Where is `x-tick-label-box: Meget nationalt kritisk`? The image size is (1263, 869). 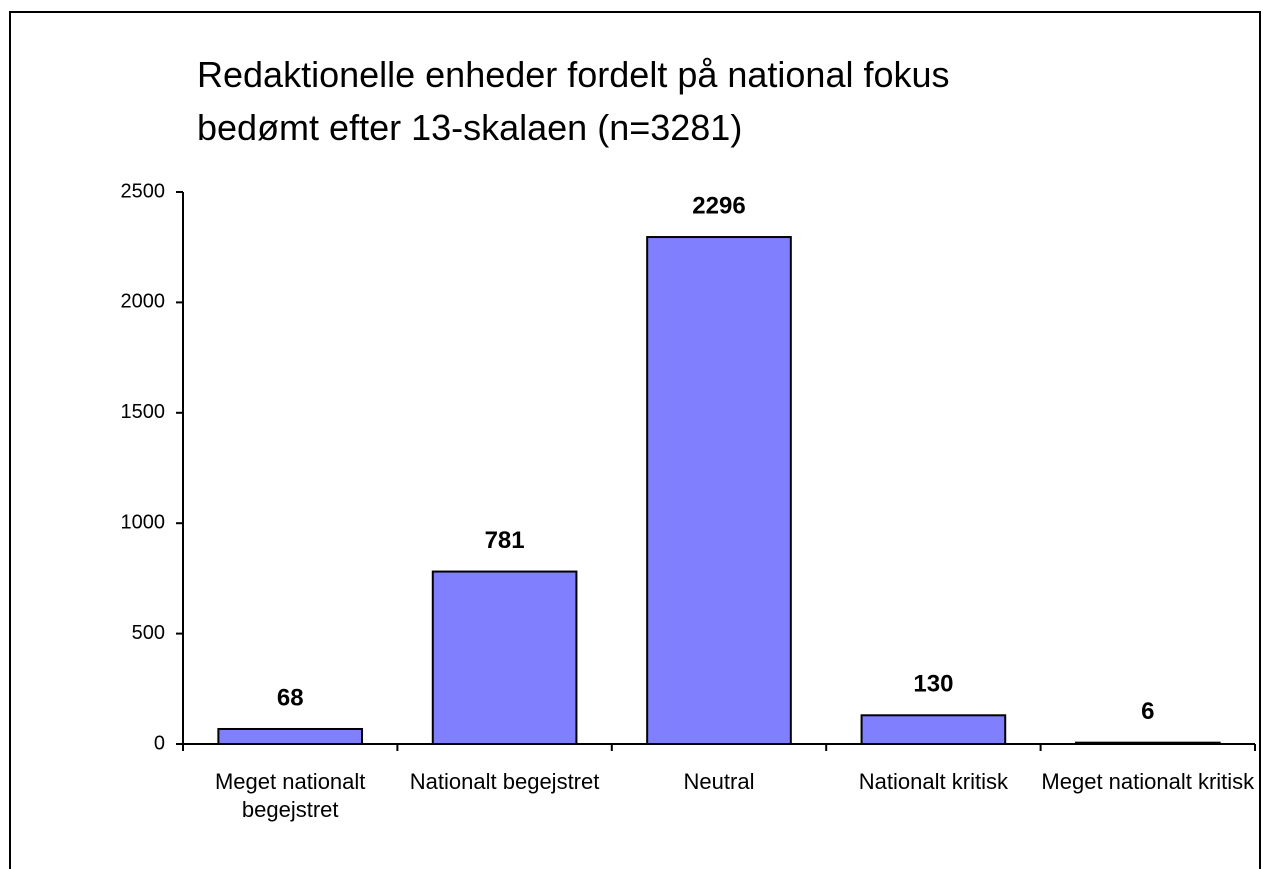
x-tick-label-box: Meget nationalt kritisk is located at coordinates (1148, 781).